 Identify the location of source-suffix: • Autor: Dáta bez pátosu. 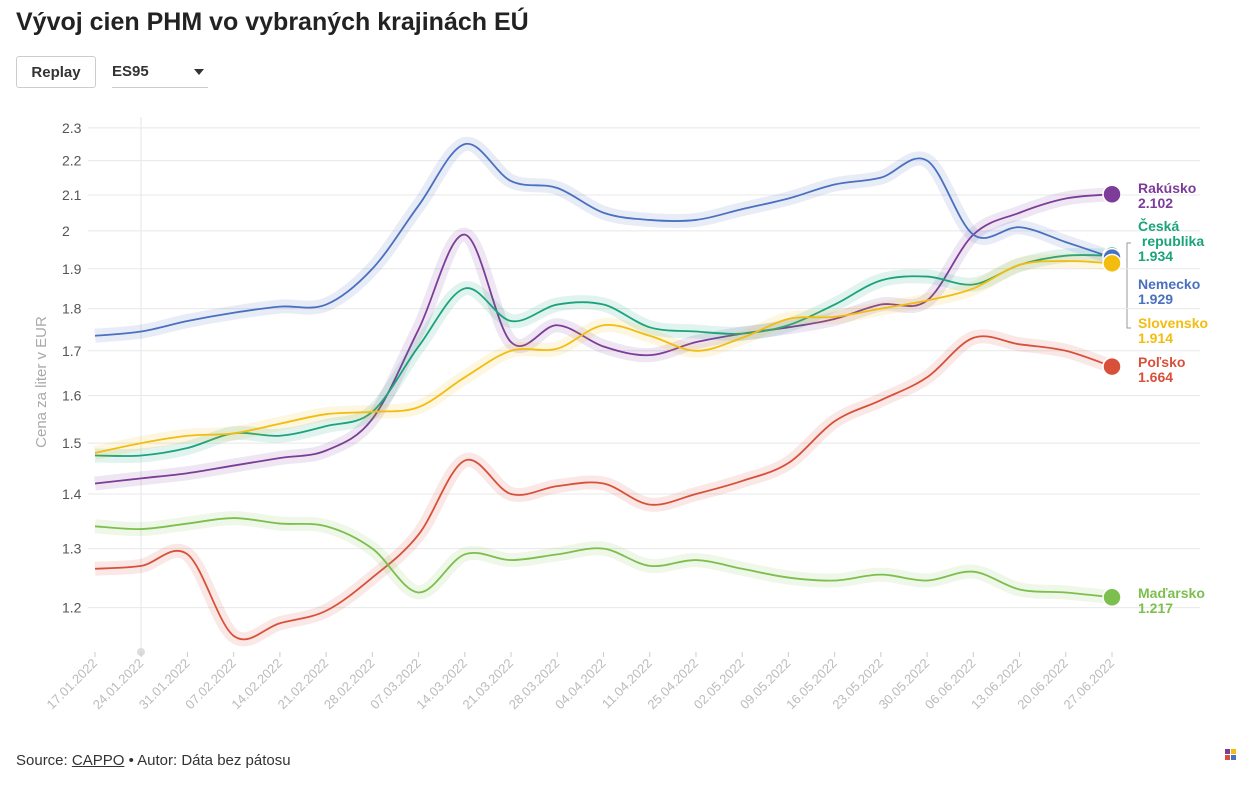
(209, 760).